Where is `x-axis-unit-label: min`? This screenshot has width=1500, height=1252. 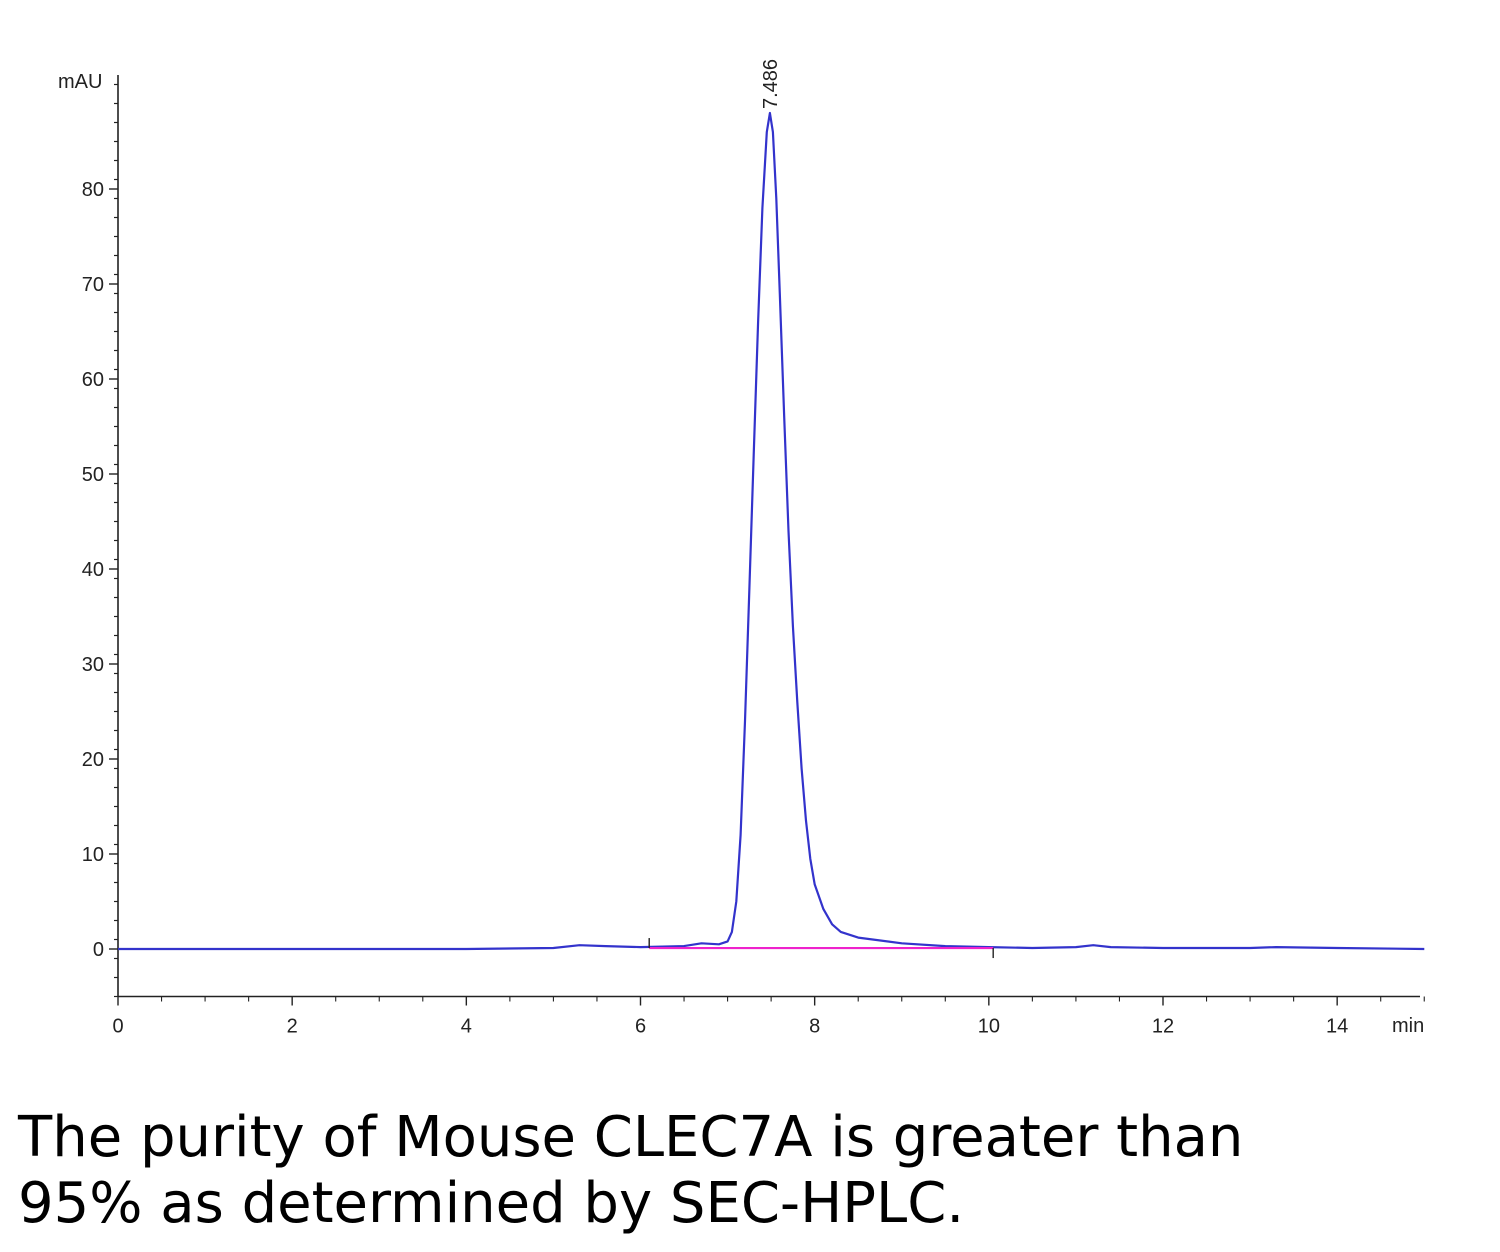
x-axis-unit-label: min is located at coordinates (1408, 1026).